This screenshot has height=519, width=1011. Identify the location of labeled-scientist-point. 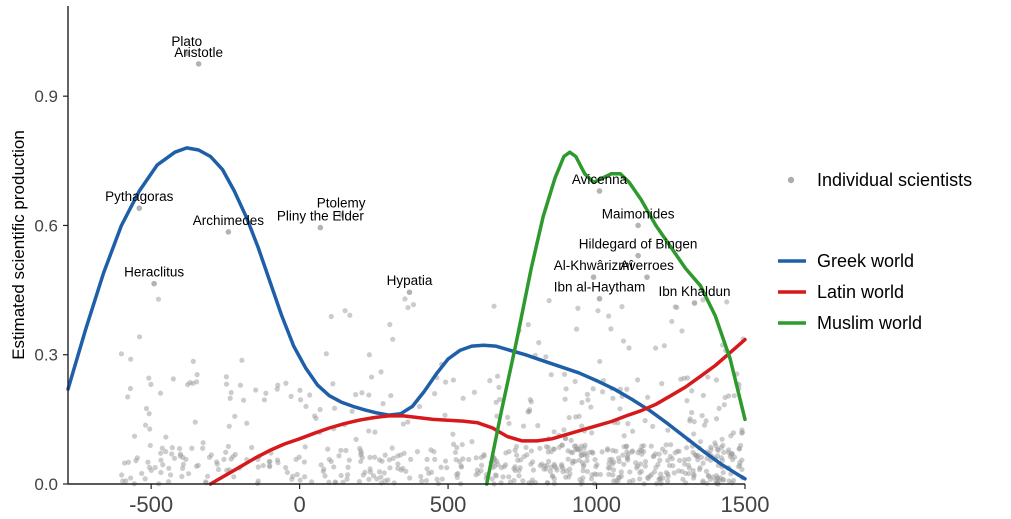
(638, 225).